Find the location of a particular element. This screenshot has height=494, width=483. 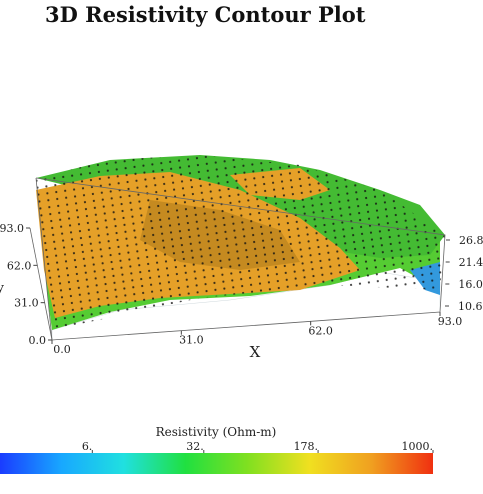

colorbar is located at coordinates (216, 463).